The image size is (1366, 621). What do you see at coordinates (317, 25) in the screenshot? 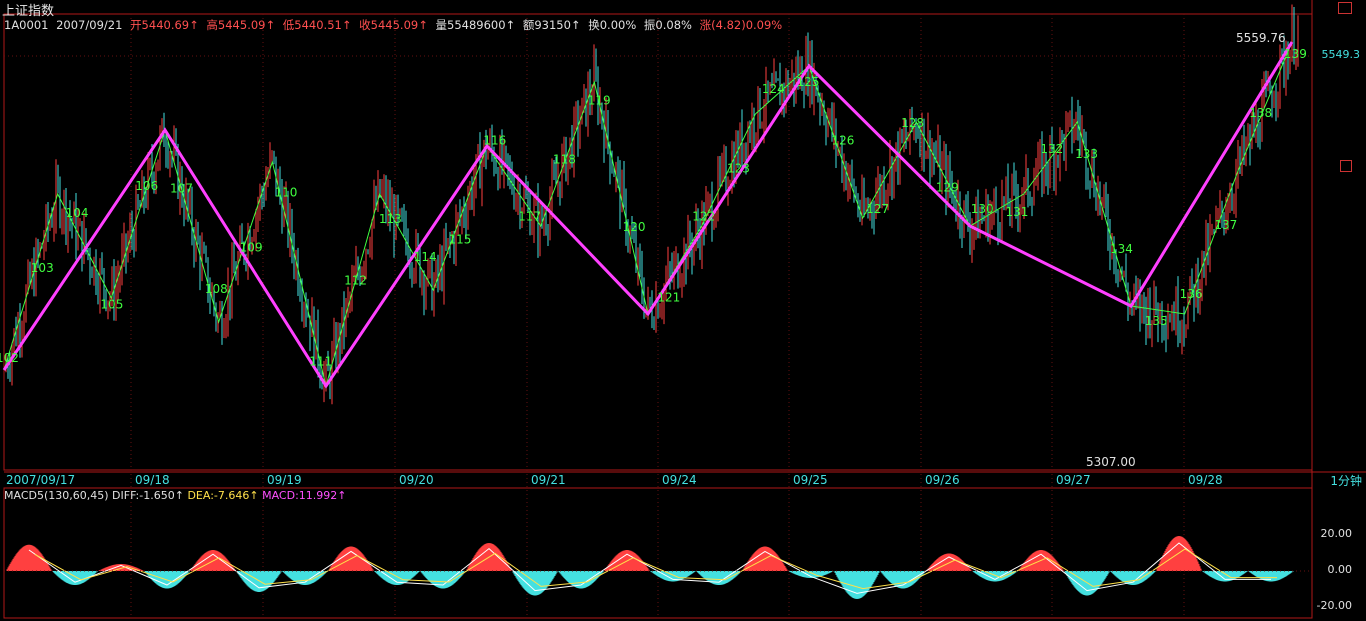
I see `low-value: 低5440.51↑` at bounding box center [317, 25].